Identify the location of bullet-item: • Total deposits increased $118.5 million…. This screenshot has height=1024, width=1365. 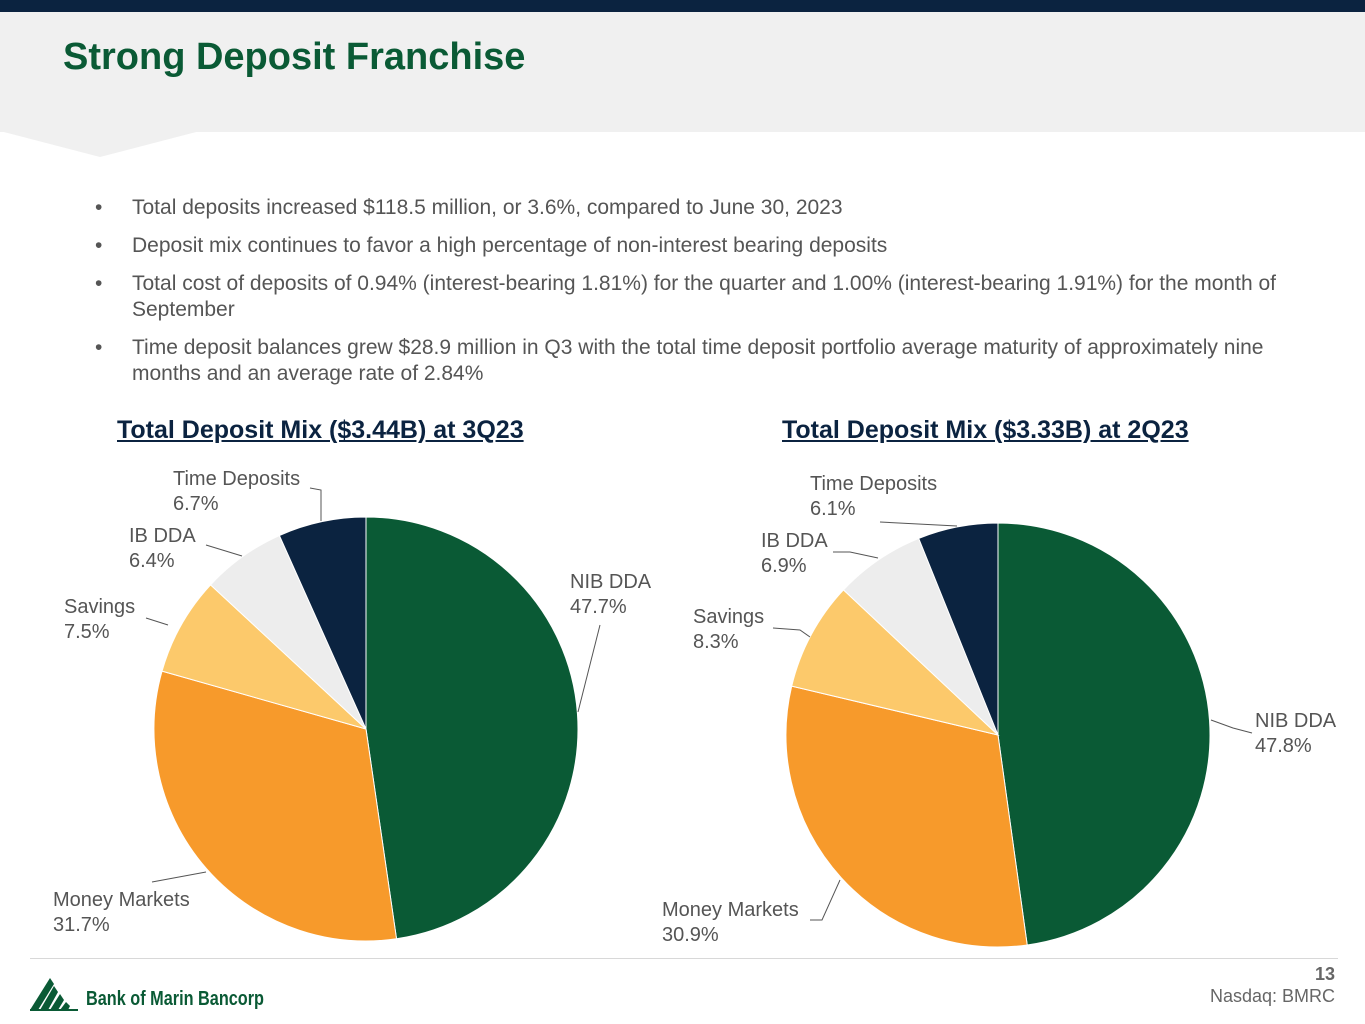
(710, 208).